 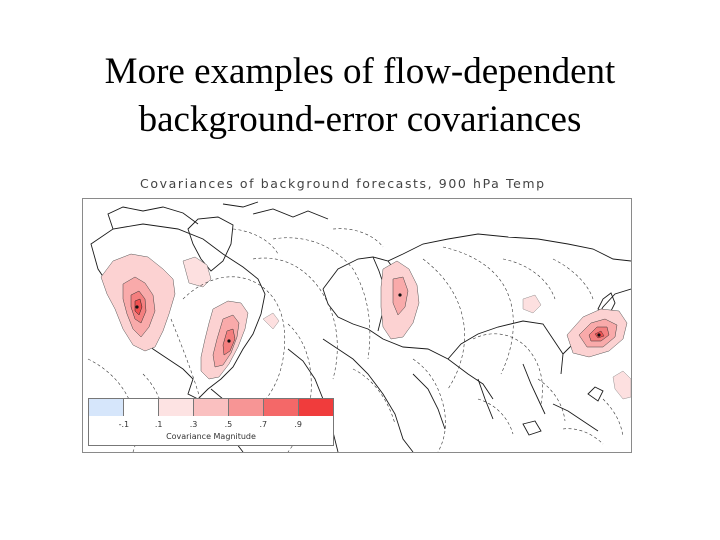 I want to click on legend-ticks: -.1 .1 .3 .5 .7 .9, so click(x=211, y=426).